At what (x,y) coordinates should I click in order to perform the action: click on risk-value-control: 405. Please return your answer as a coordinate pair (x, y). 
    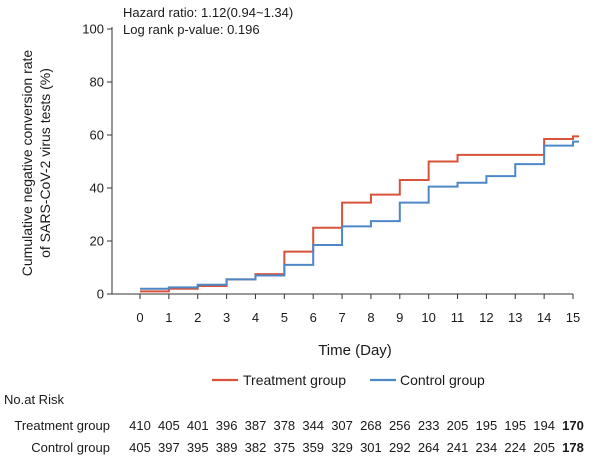
    Looking at the image, I should click on (140, 447).